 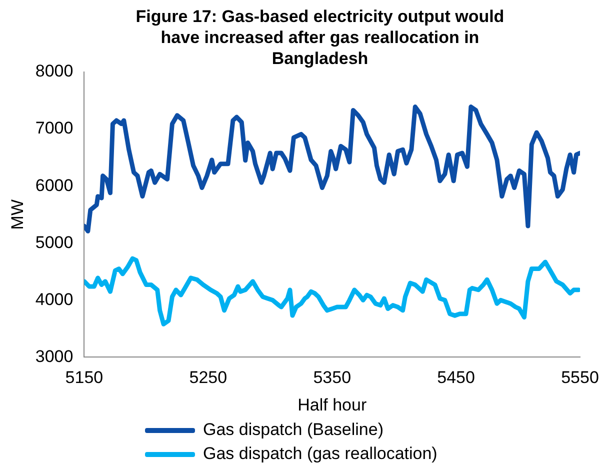 I want to click on legend-label: Gas dispatch (gas reallocation), so click(x=320, y=454).